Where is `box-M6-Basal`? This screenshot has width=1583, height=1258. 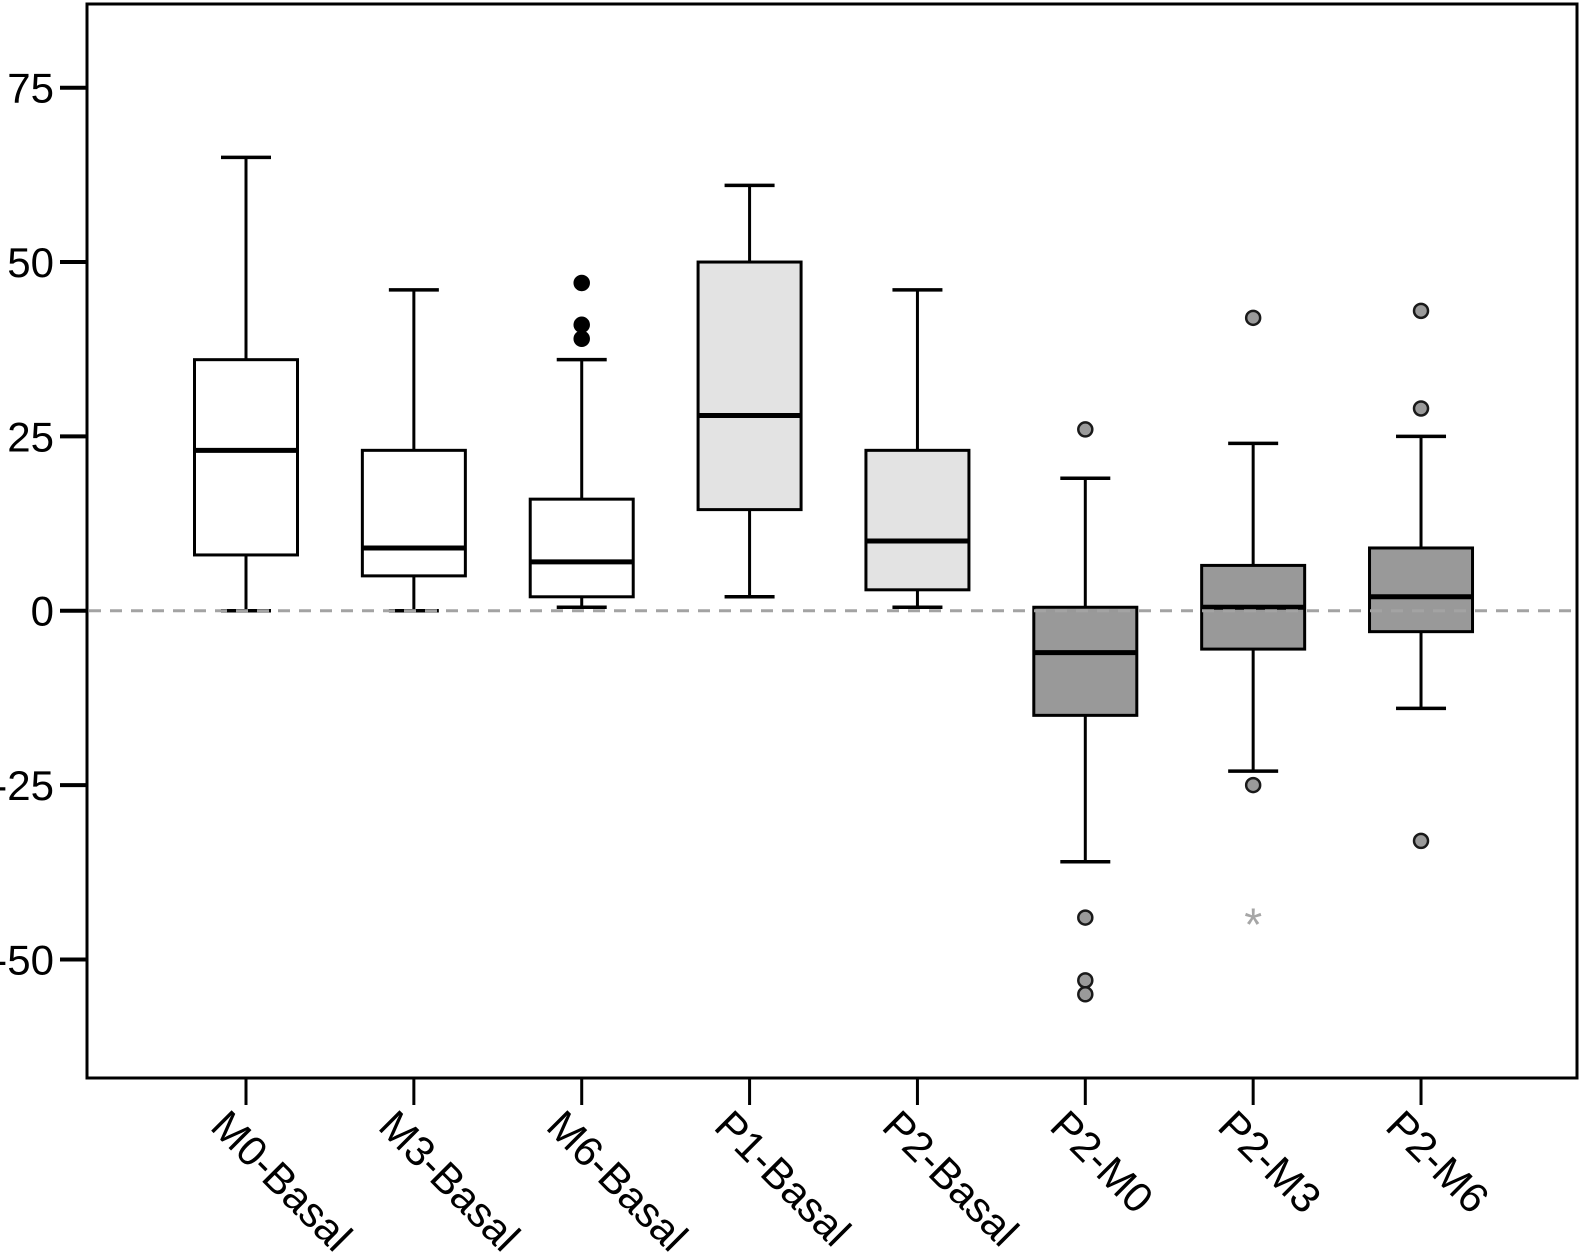 box-M6-Basal is located at coordinates (581, 548).